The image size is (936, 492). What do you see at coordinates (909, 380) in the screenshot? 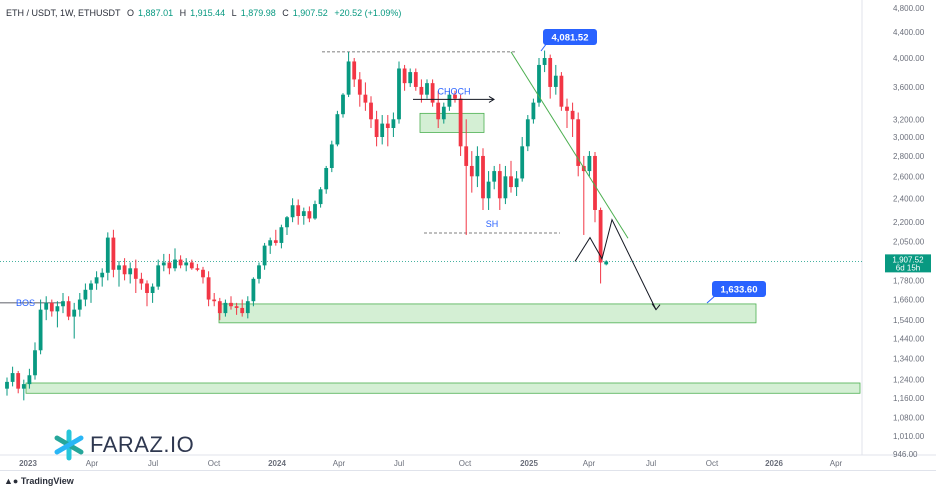
I see `price-tick-label: 1,240.00` at bounding box center [909, 380].